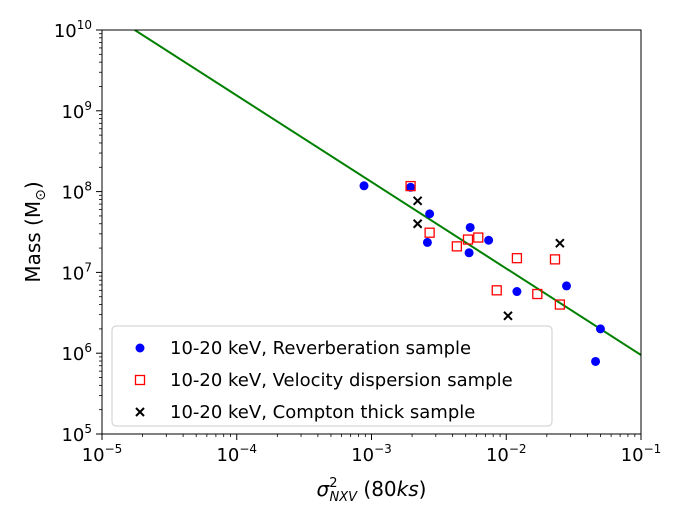  What do you see at coordinates (641, 454) in the screenshot?
I see `x-tick-label: 10⁻¹` at bounding box center [641, 454].